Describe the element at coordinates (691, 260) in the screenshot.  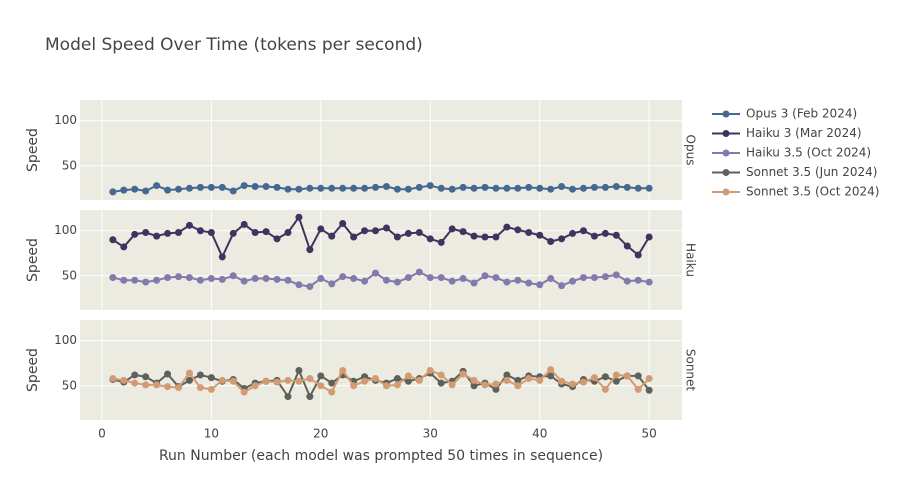
I see `facet-label: Haiku` at that location.